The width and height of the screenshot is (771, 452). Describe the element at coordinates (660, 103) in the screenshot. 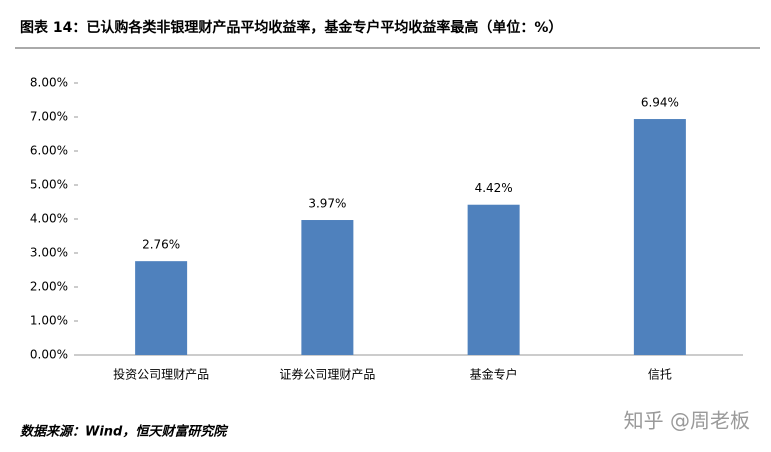

I see `value-label: 6.94%` at that location.